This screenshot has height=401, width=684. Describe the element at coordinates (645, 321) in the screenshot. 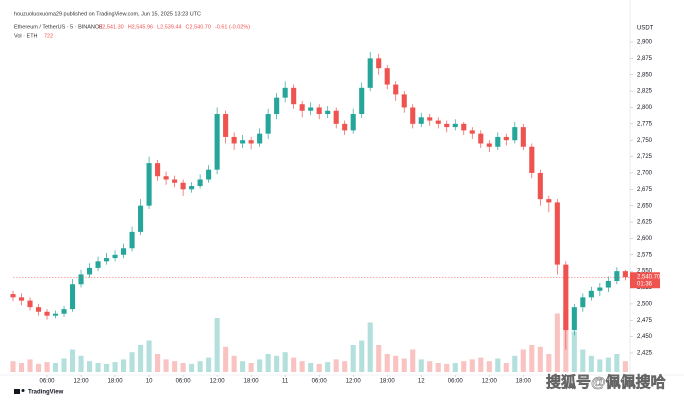

I see `y-tick-label: 2,475` at that location.